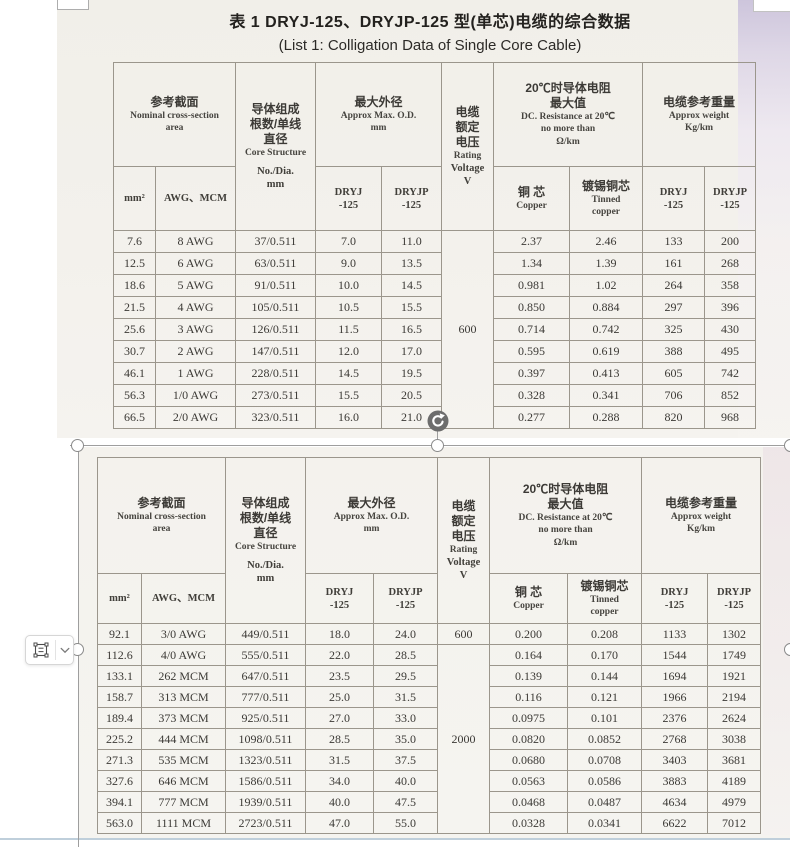 The height and width of the screenshot is (847, 790). I want to click on label: DC. Resistance at 20℃, so click(565, 517).